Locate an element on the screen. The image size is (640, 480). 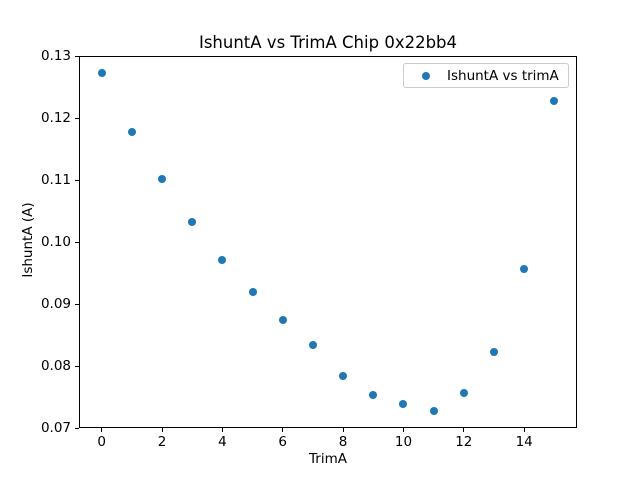
y-tick-label: 0.07 is located at coordinates (55, 428).